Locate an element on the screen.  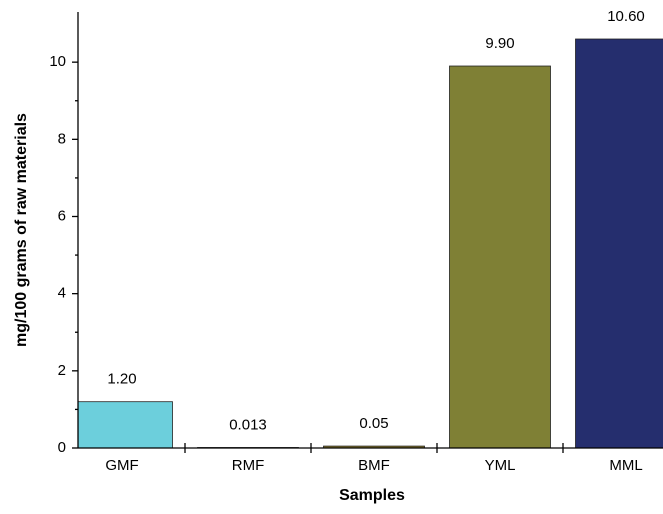
value-label: 0.05 is located at coordinates (373, 423).